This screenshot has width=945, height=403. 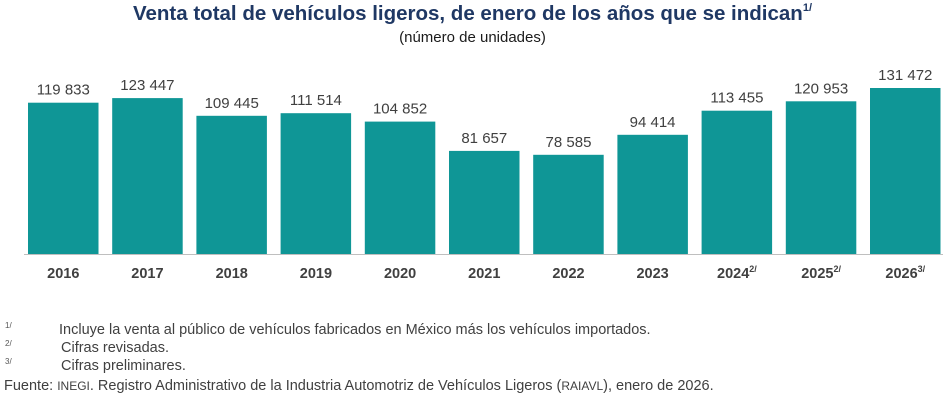 What do you see at coordinates (652, 274) in the screenshot?
I see `tick-label-2023: 2023` at bounding box center [652, 274].